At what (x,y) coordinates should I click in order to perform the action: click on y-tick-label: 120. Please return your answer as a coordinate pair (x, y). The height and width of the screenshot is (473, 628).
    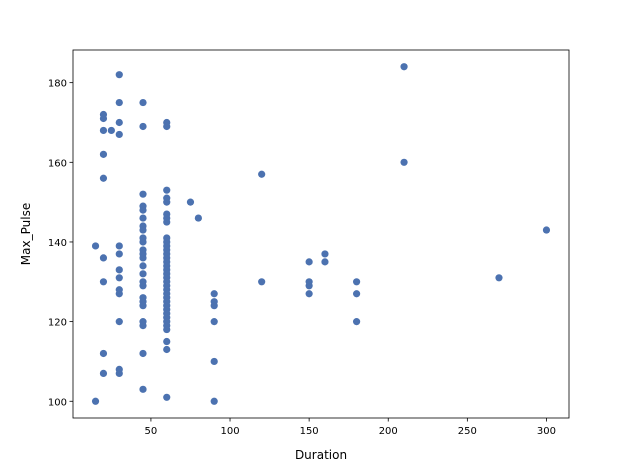
    Looking at the image, I should click on (57, 323).